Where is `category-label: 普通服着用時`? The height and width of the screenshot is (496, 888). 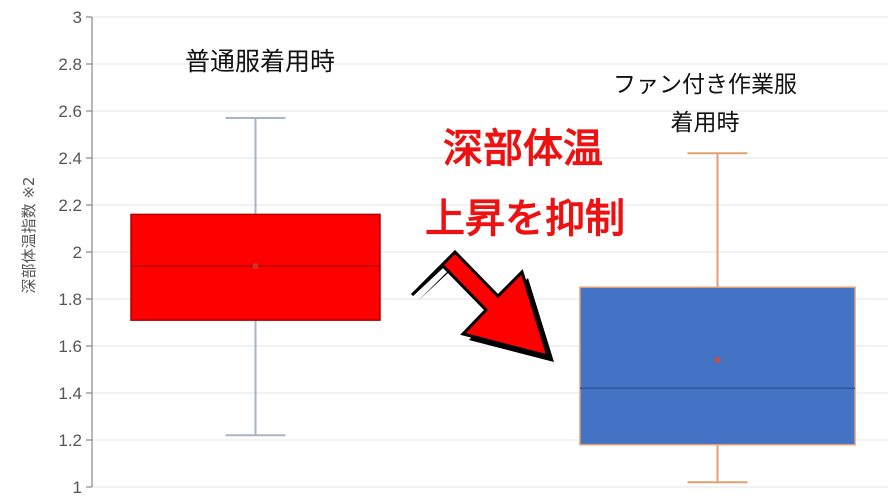 category-label: 普通服着用時 is located at coordinates (260, 61).